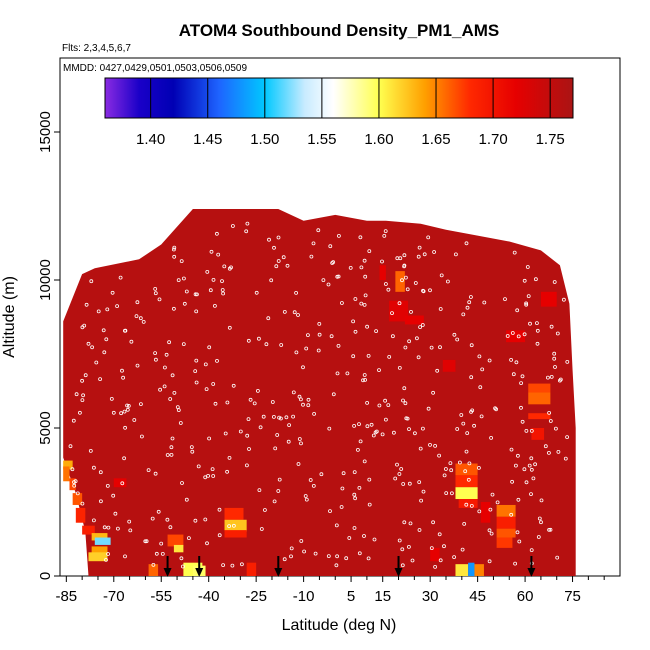 The height and width of the screenshot is (650, 650). Describe the element at coordinates (351, 596) in the screenshot. I see `x-tick-label: 5` at that location.